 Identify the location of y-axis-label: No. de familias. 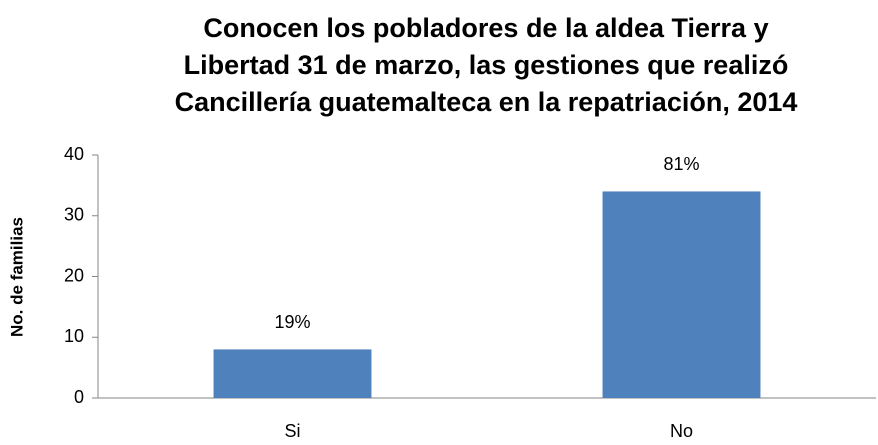
(16, 277).